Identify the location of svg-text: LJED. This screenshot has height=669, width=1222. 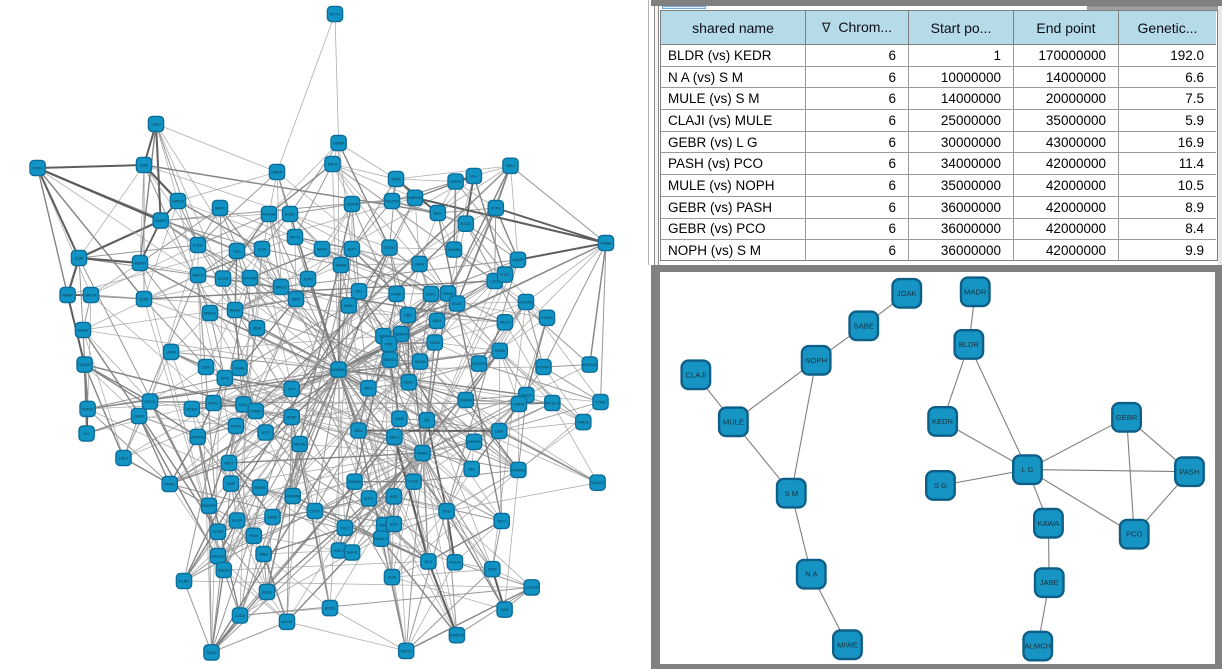
(495, 281).